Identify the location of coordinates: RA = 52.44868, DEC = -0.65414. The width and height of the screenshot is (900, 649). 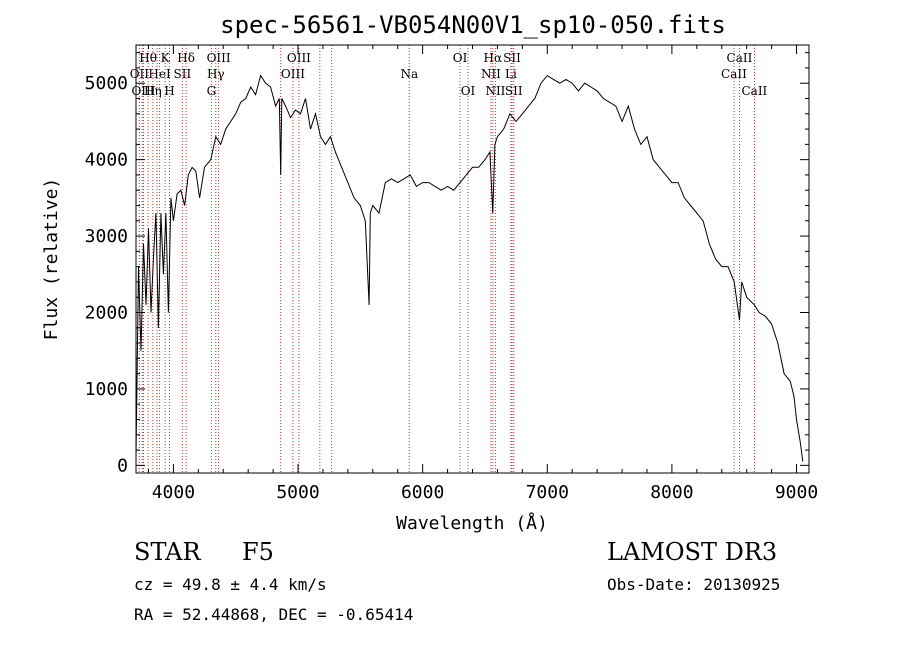
(274, 614).